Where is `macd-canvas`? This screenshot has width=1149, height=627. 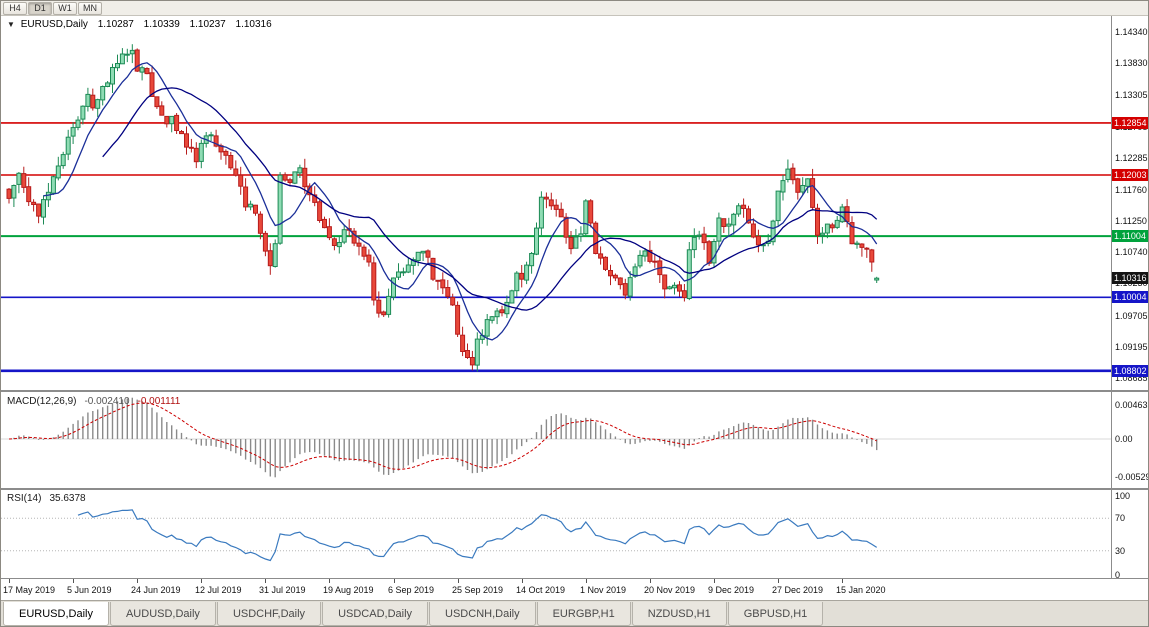
macd-canvas is located at coordinates (556, 440).